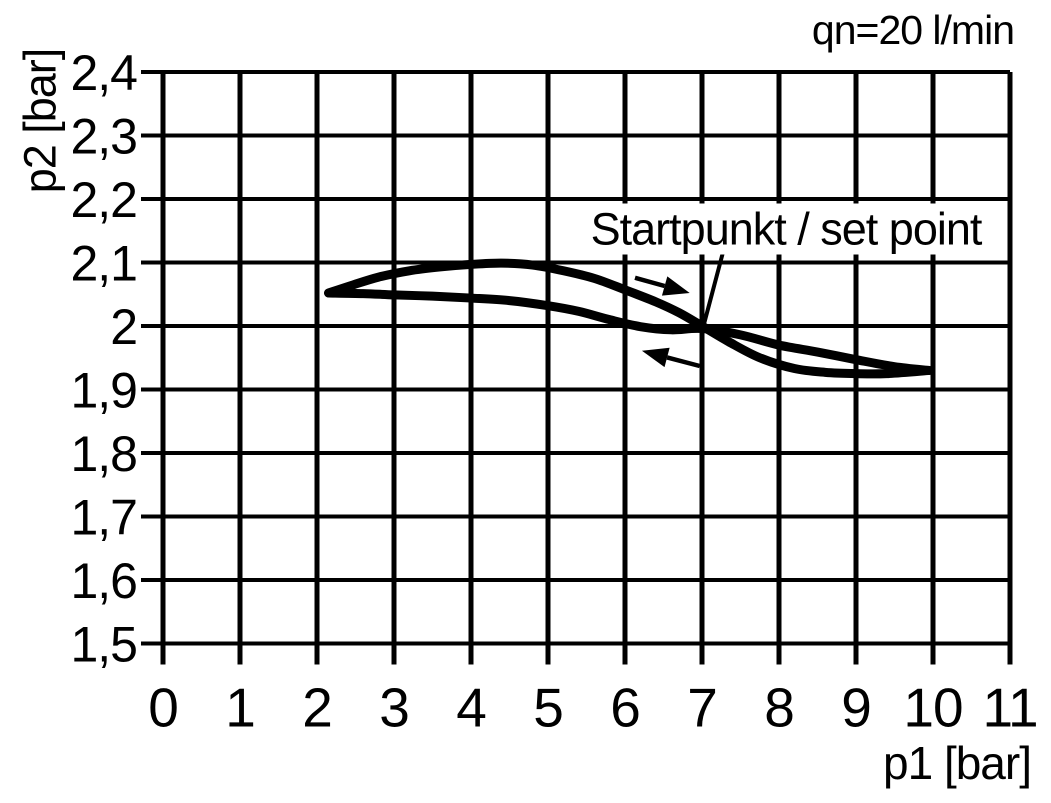  I want to click on flow-rate-annotation: qn=20 l/min, so click(913, 30).